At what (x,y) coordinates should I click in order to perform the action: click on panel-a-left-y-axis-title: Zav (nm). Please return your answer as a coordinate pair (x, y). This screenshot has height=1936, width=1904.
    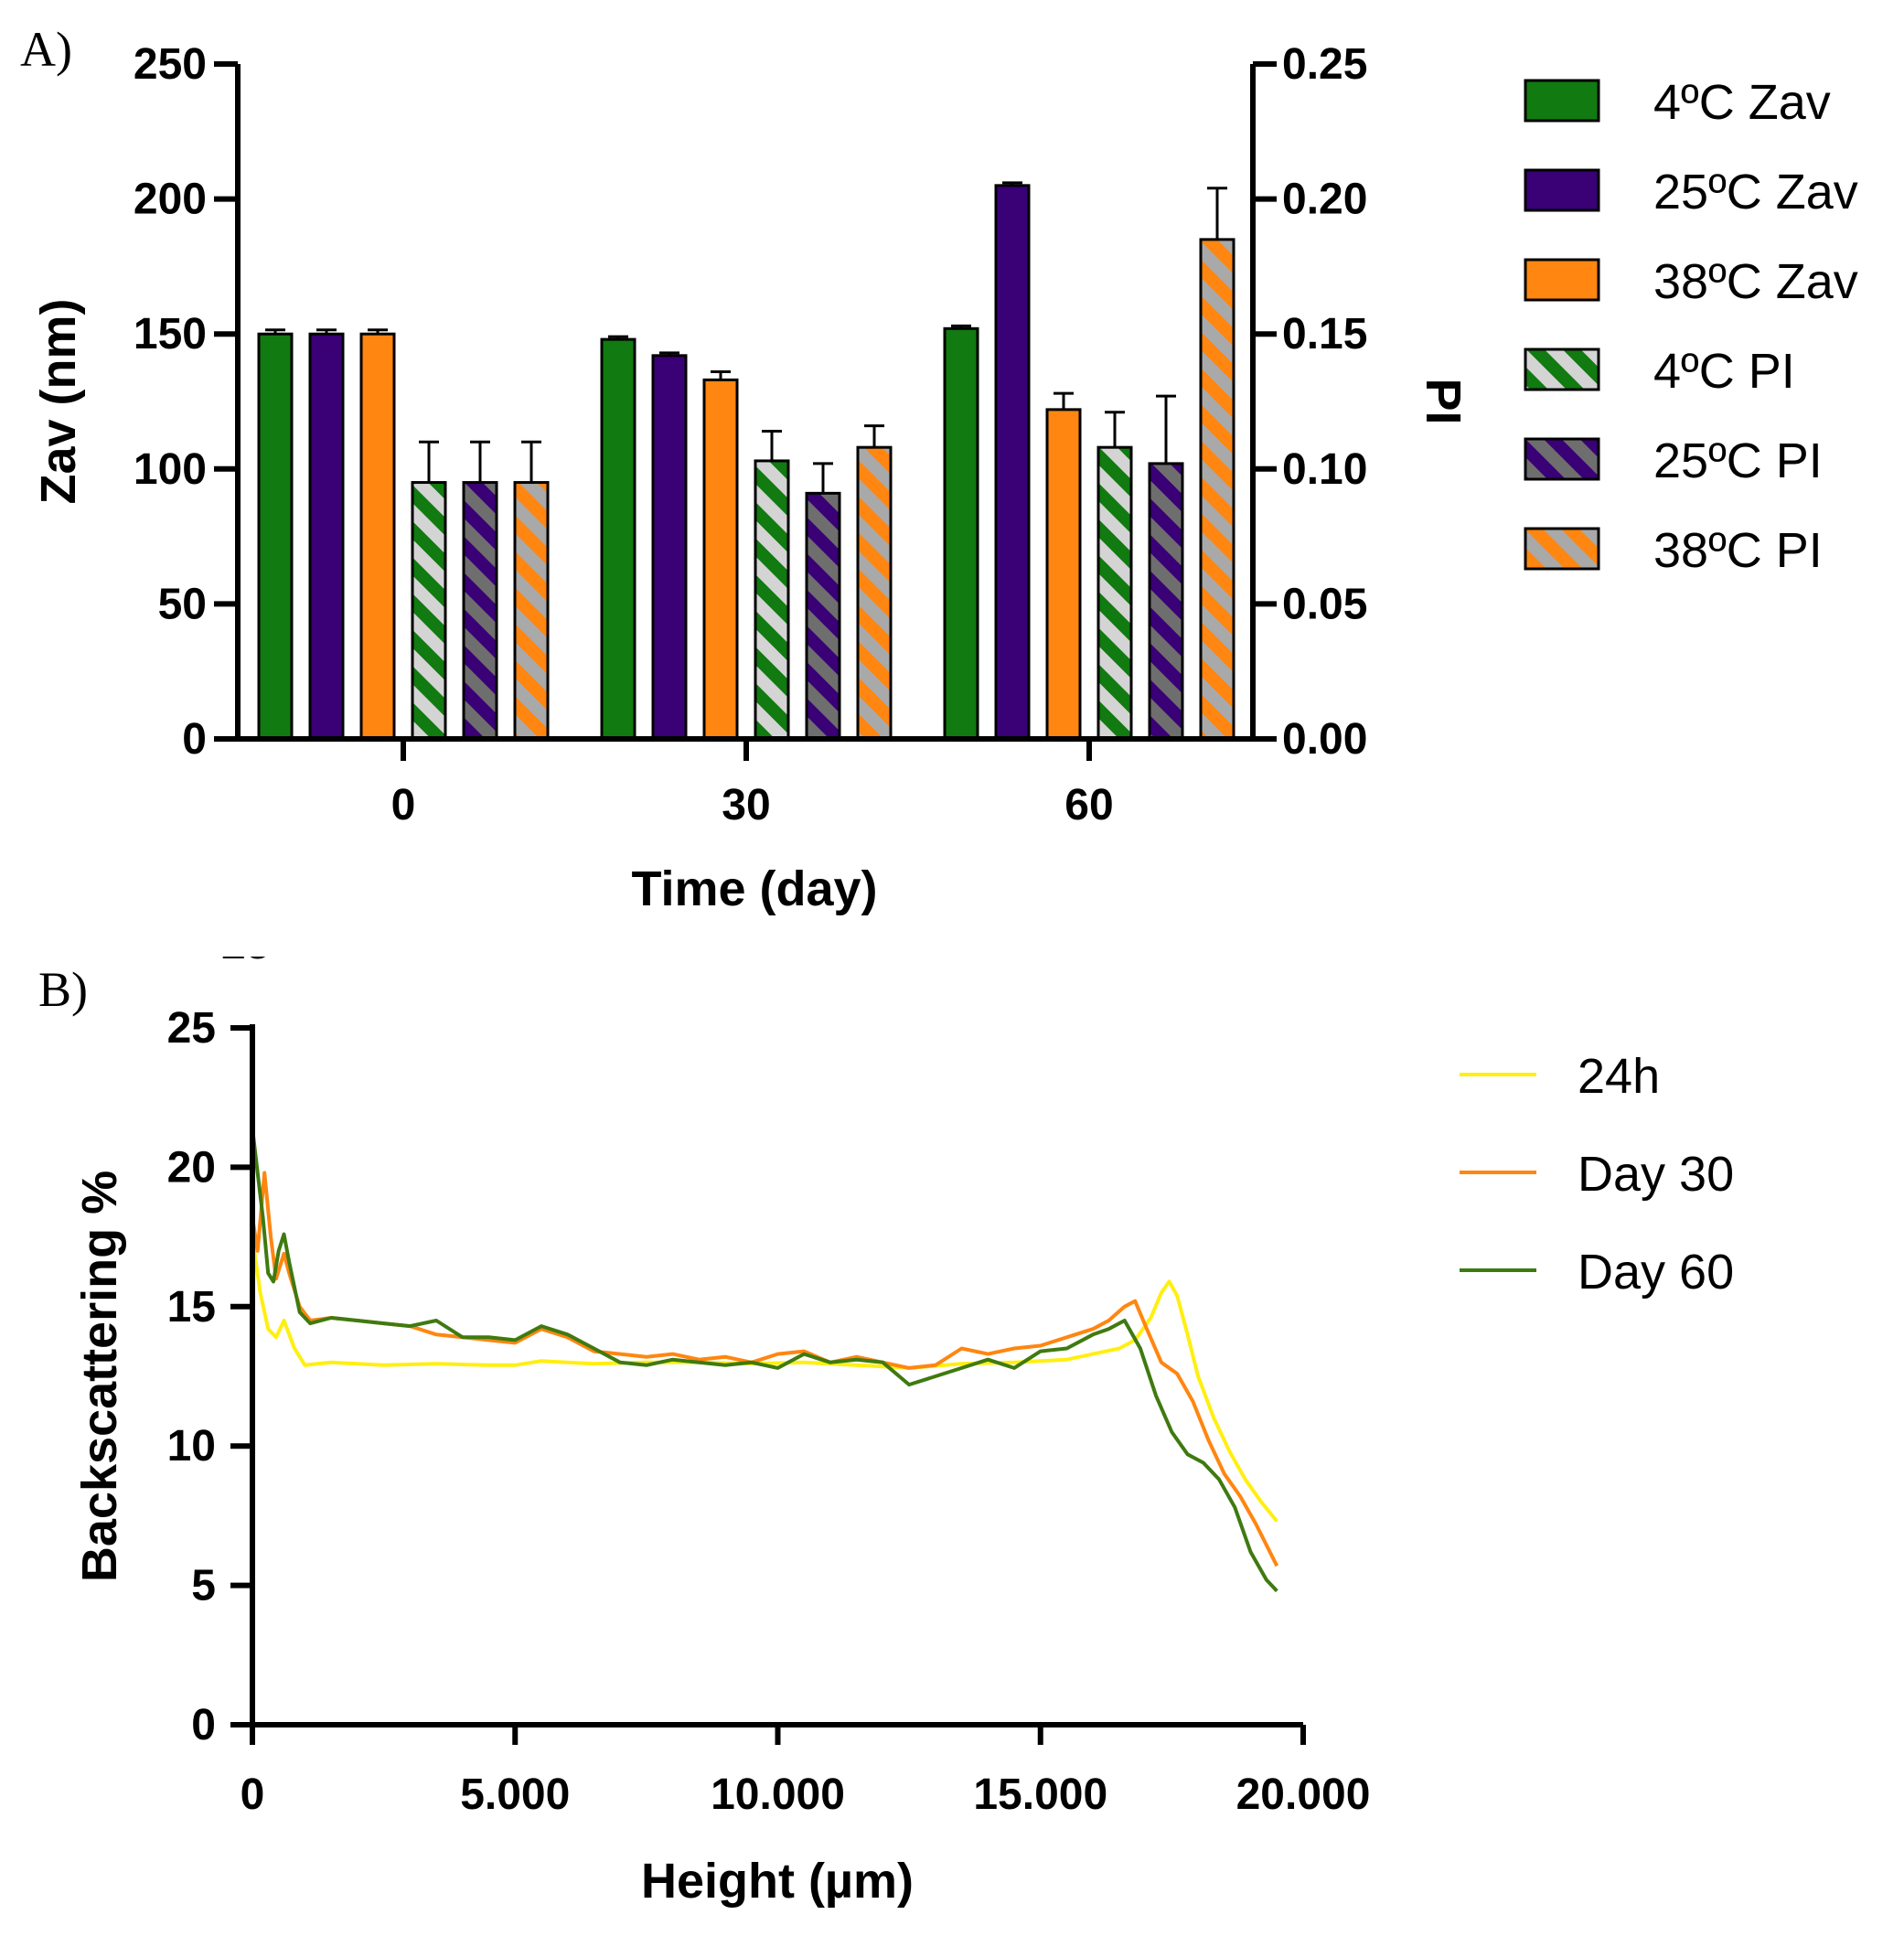
    Looking at the image, I should click on (58, 401).